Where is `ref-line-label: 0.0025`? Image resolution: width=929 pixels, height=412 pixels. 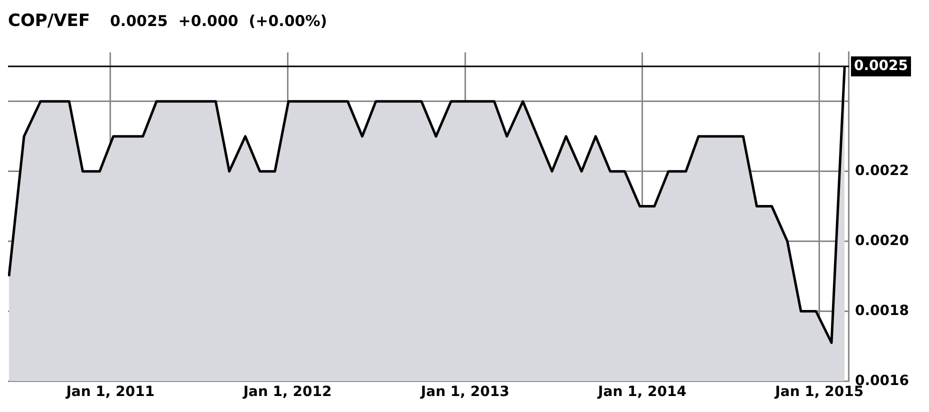 ref-line-label: 0.0025 is located at coordinates (881, 66).